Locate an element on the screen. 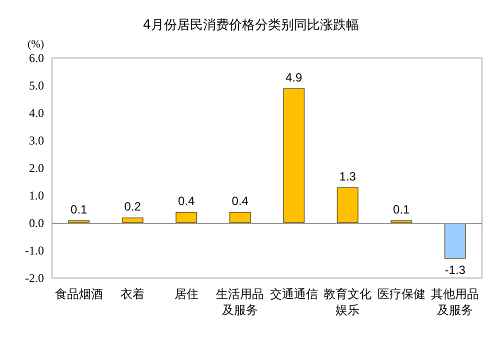  y-tick-label: -1.0 is located at coordinates (34, 251).